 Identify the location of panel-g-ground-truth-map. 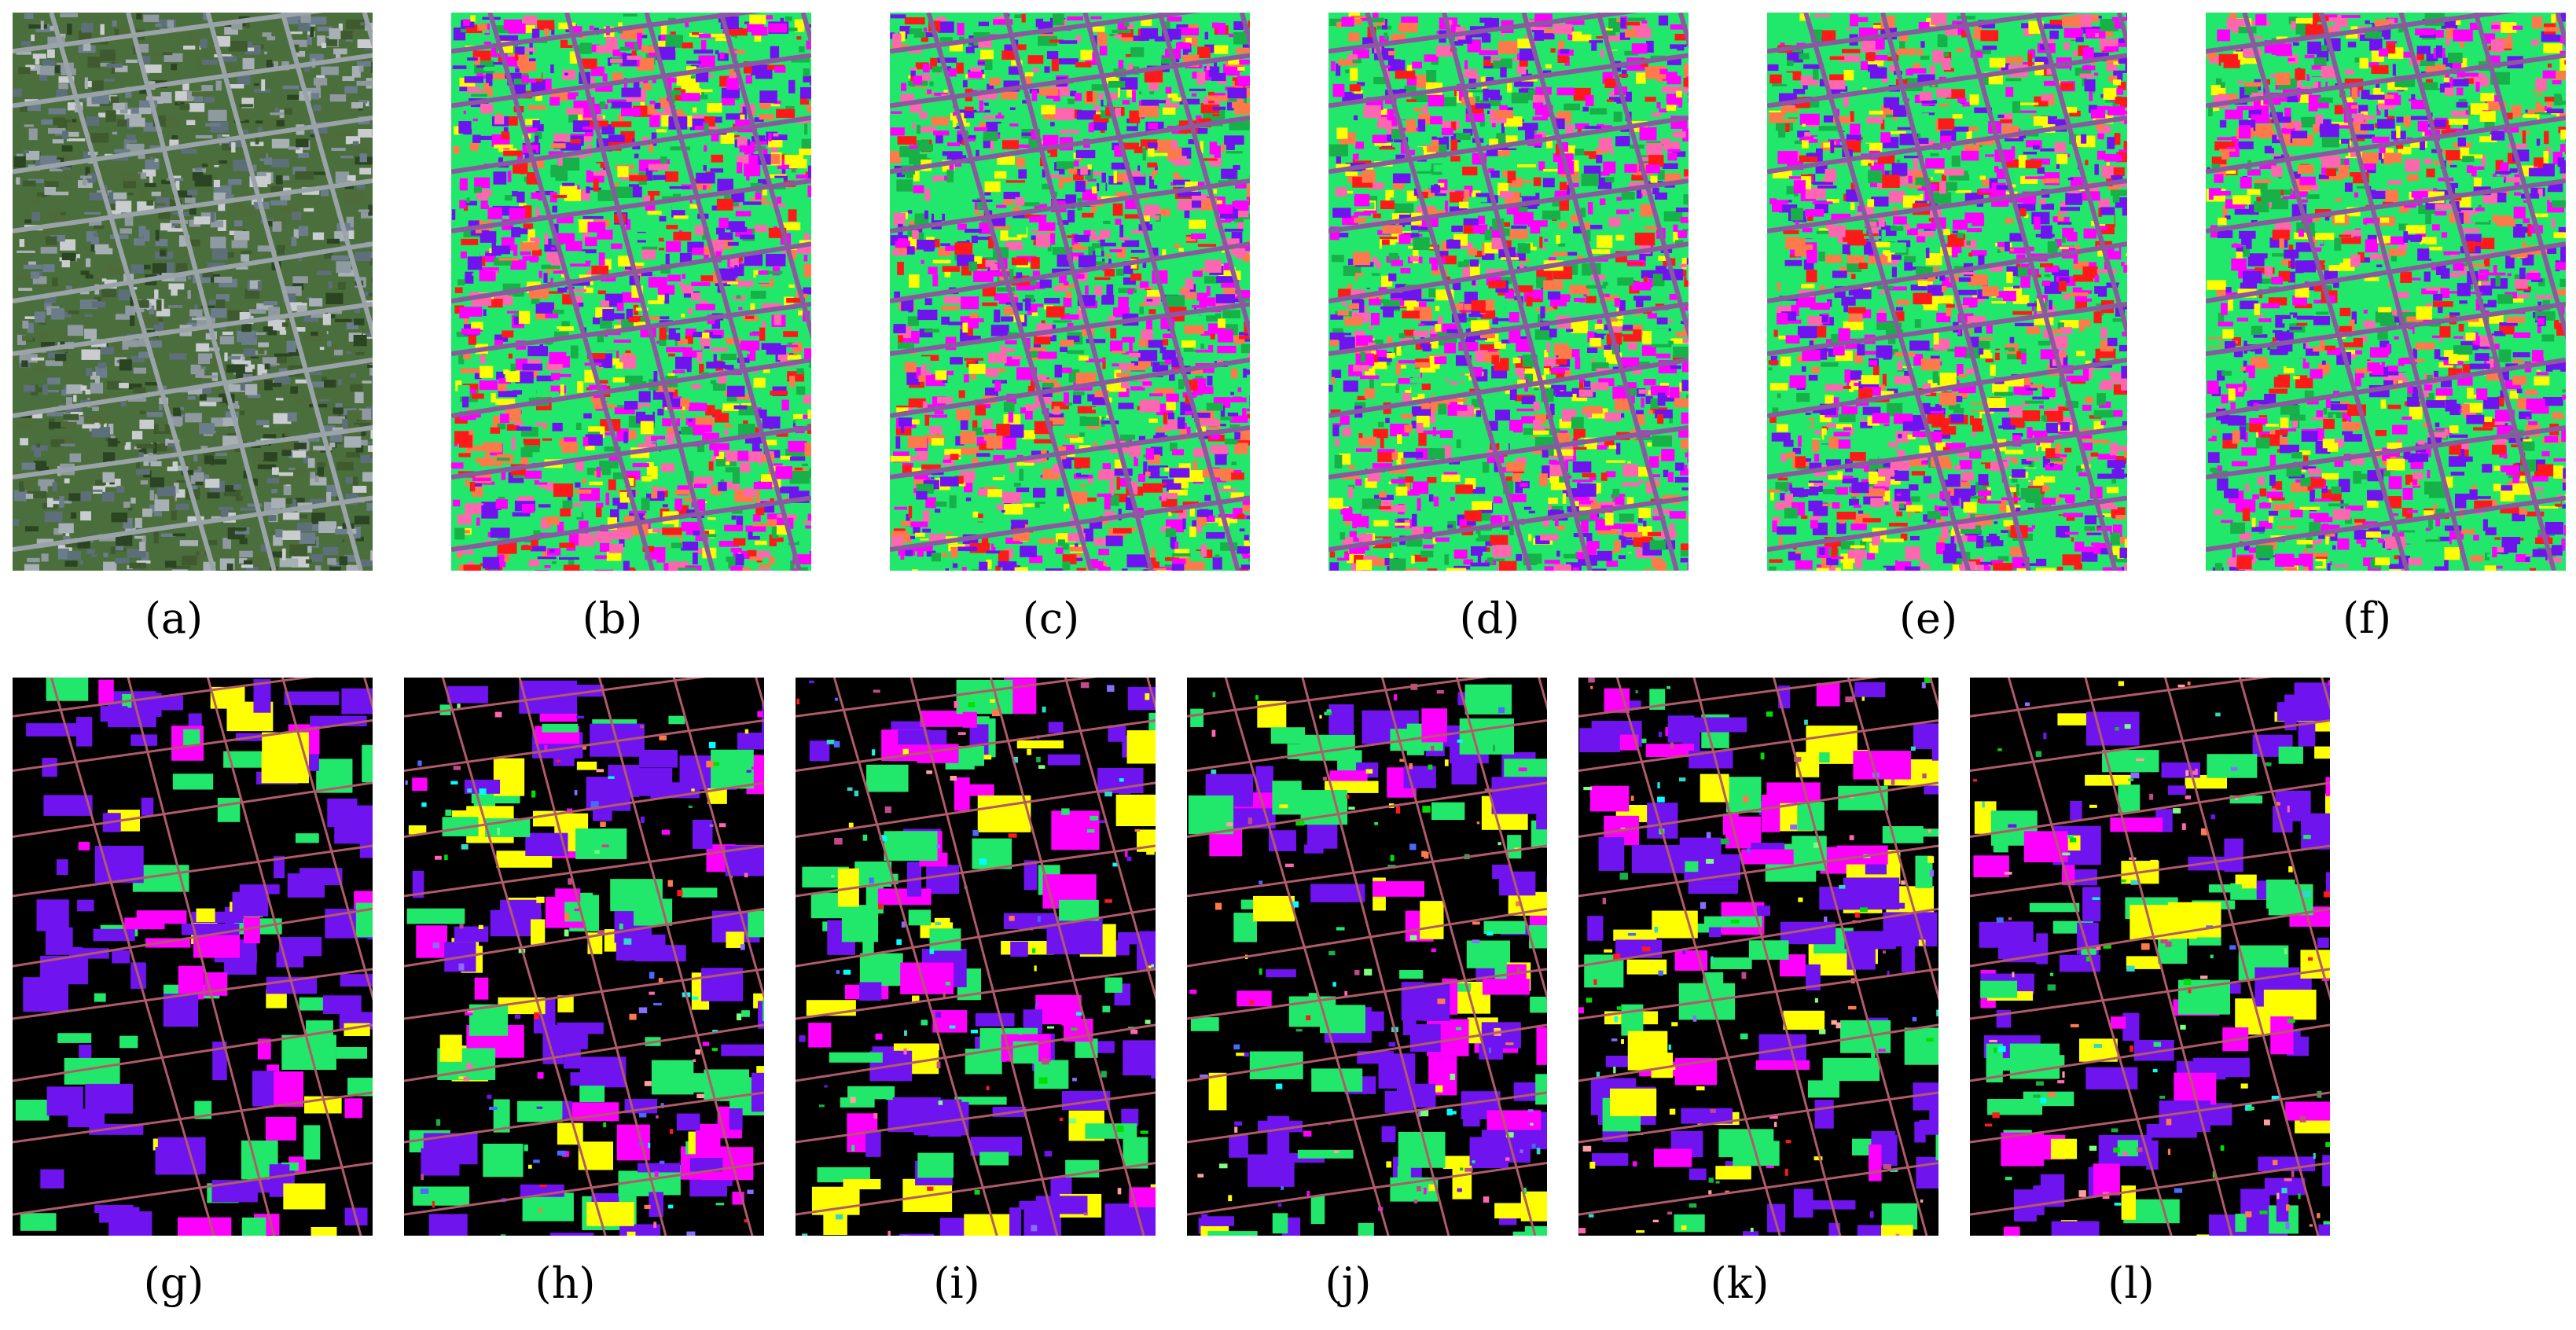
(193, 957).